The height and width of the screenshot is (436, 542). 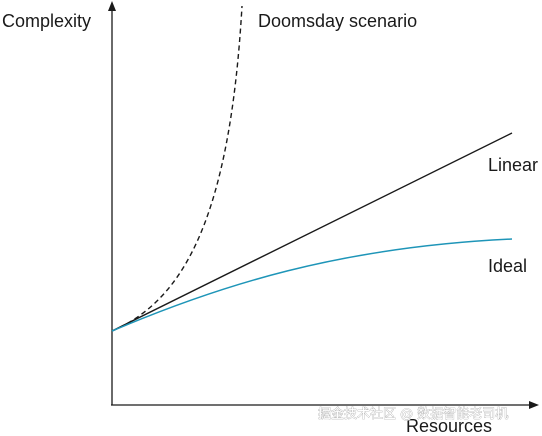 I want to click on x-axis-label: Resources, so click(x=449, y=426).